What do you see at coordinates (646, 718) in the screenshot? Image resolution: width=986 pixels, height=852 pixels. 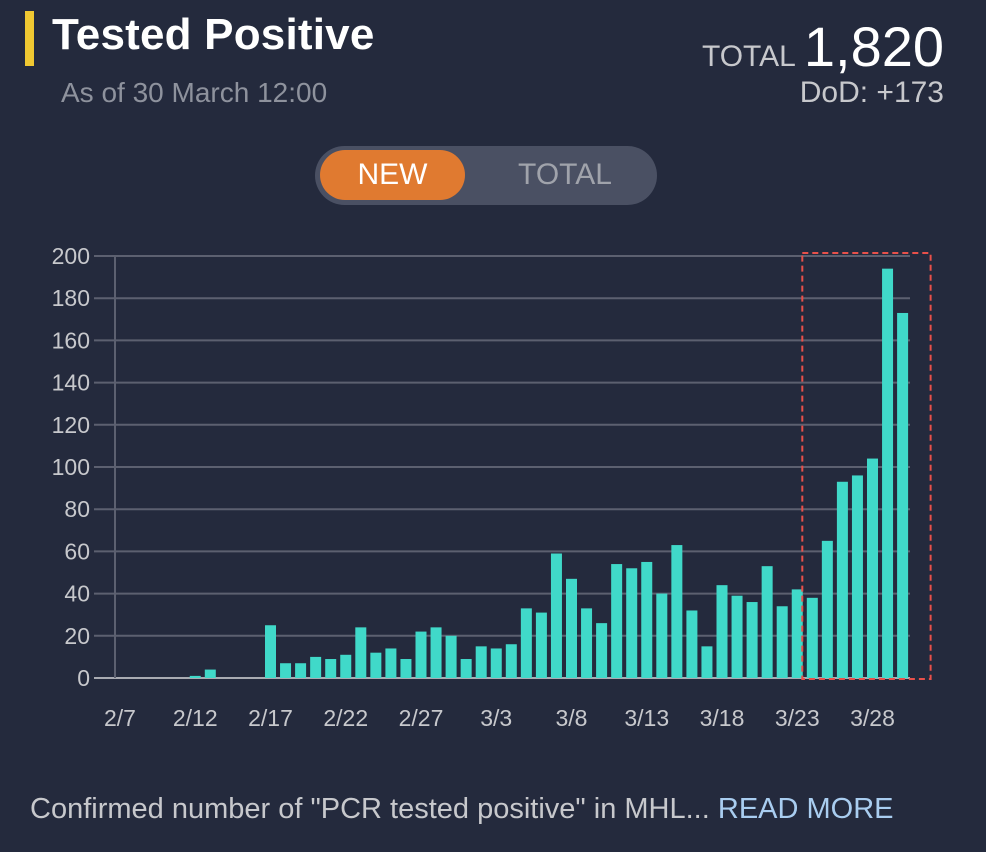 I see `x-tick-label: 3/13` at bounding box center [646, 718].